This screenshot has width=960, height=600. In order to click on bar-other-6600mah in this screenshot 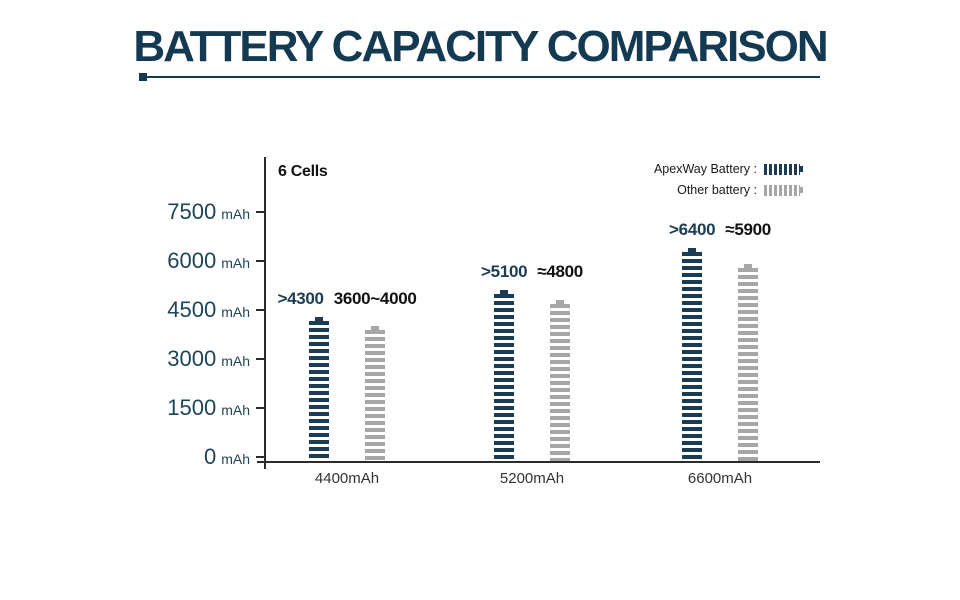, I will do `click(748, 362)`.